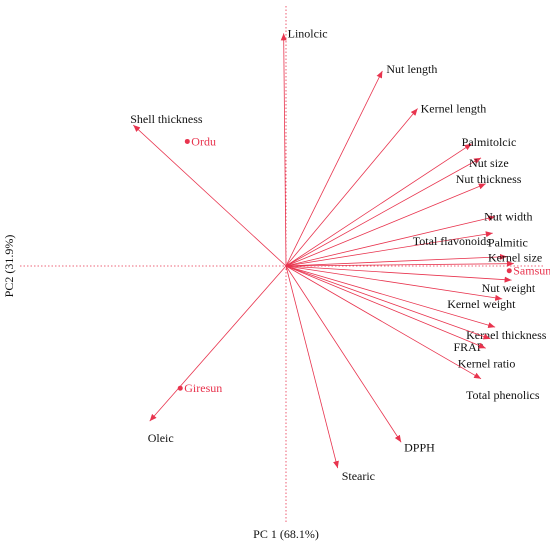 The image size is (550, 546). Describe the element at coordinates (389, 249) in the screenshot. I see `vector-total-flavonoids` at that location.